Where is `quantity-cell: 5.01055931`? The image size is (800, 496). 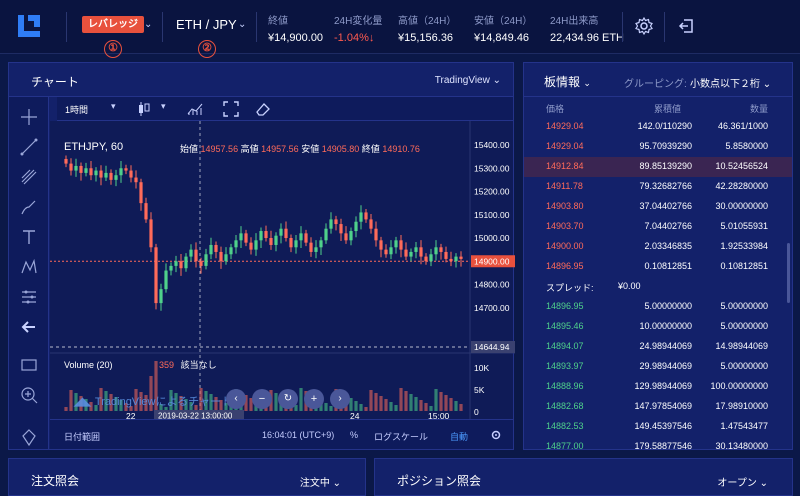 quantity-cell: 5.01055931 is located at coordinates (744, 226).